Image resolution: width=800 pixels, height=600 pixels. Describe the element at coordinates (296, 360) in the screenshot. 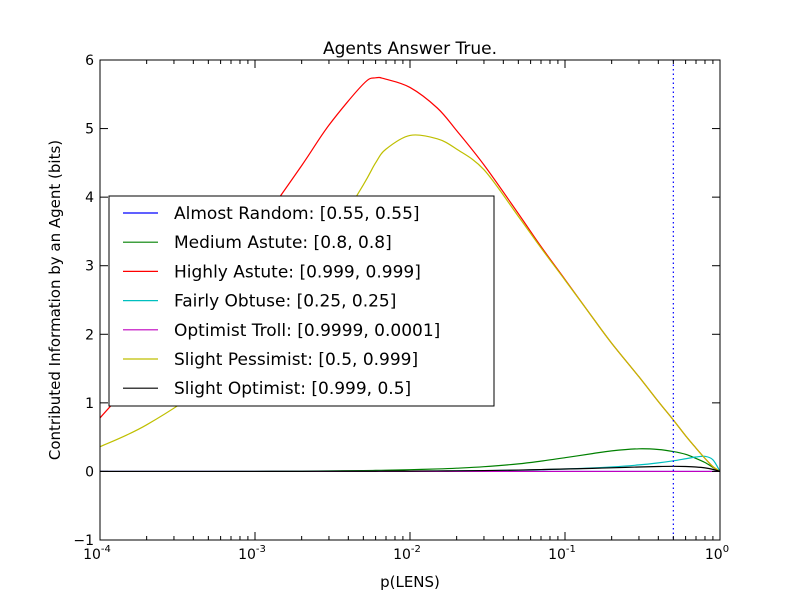

I see `legend-label: Slight Pessimist: [0.5, 0.999]` at that location.